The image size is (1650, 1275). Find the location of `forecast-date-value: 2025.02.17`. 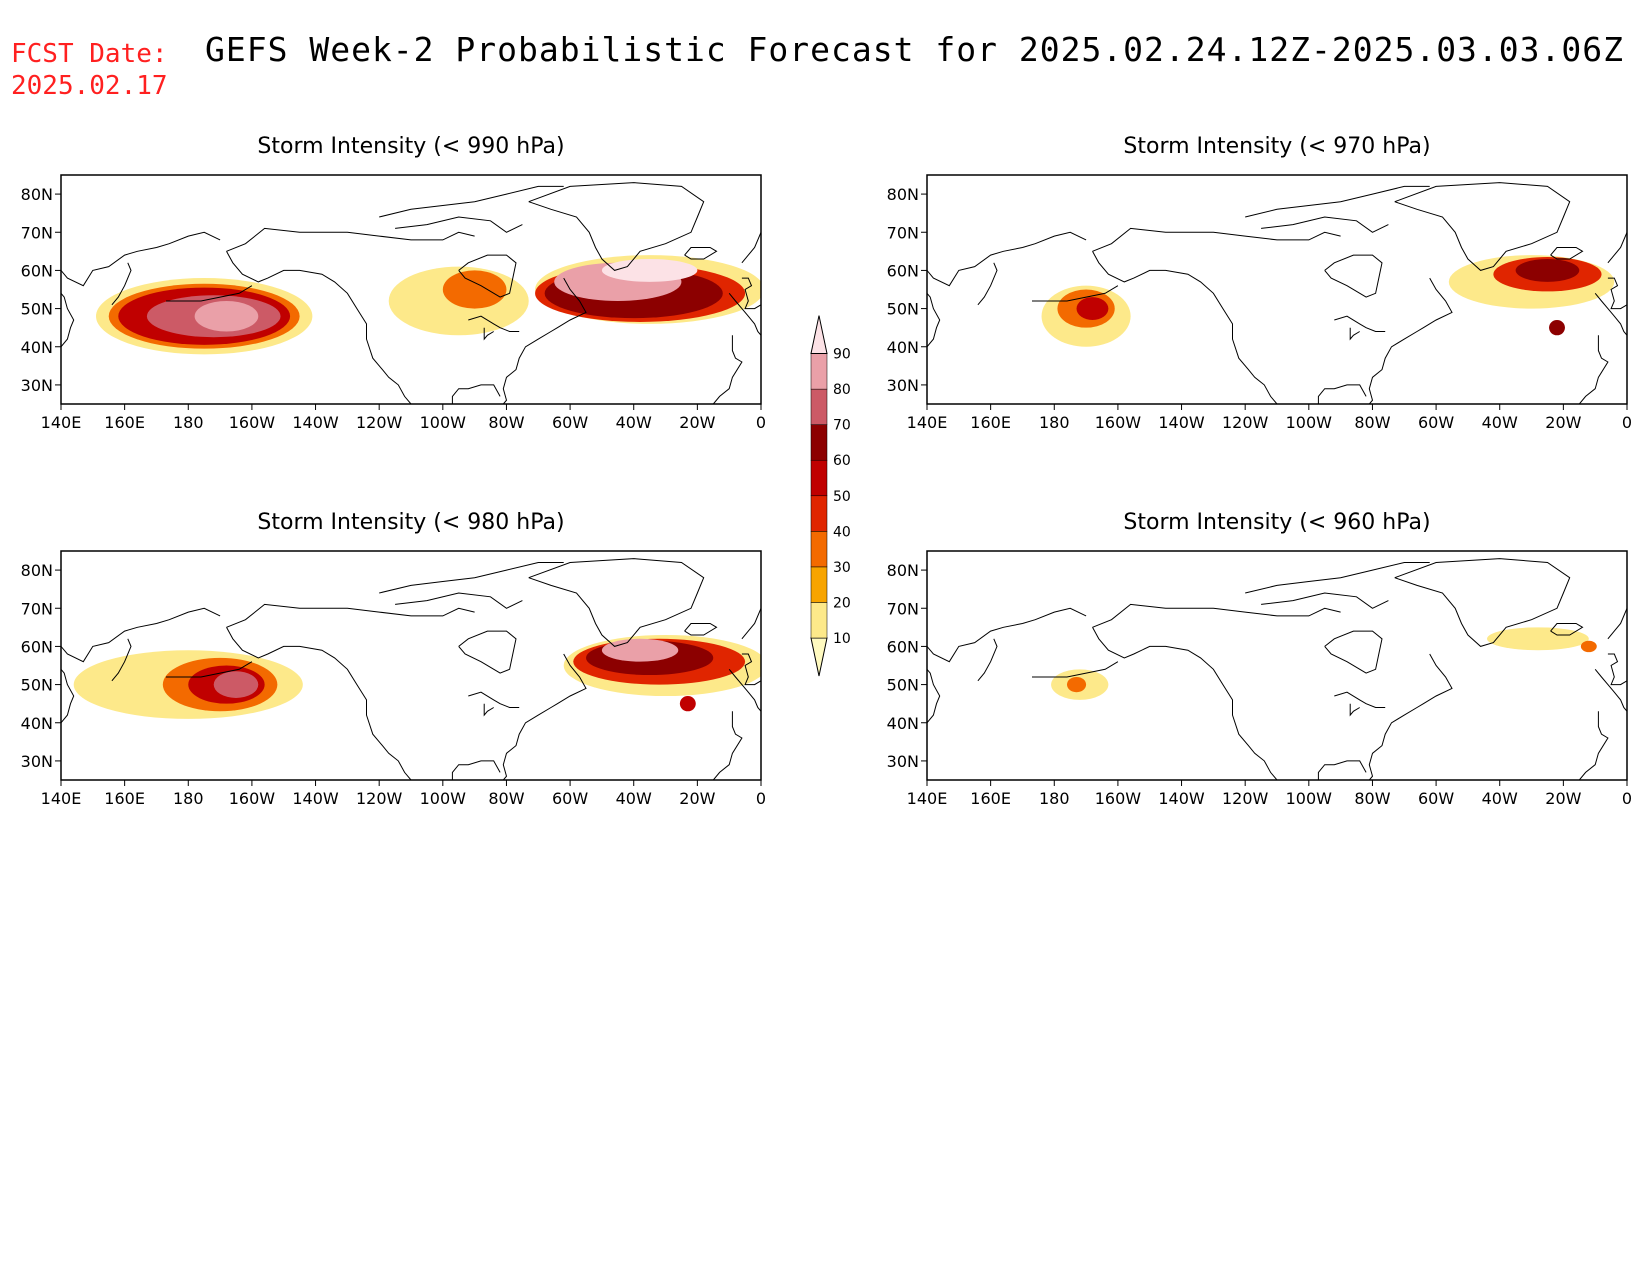

forecast-date-value: 2025.02.17 is located at coordinates (89, 86).